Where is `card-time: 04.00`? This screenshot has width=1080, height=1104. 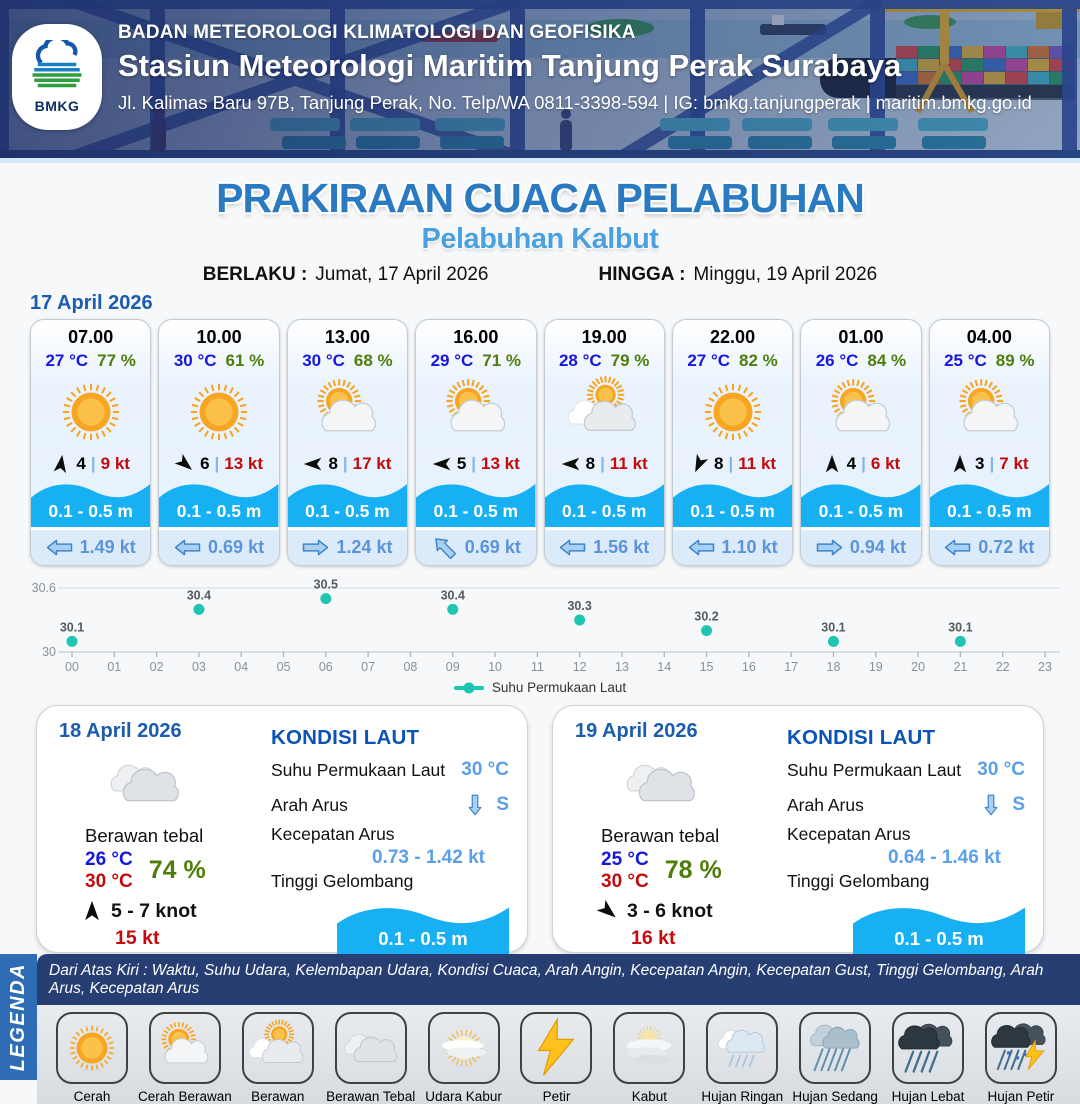
card-time: 04.00 is located at coordinates (989, 337).